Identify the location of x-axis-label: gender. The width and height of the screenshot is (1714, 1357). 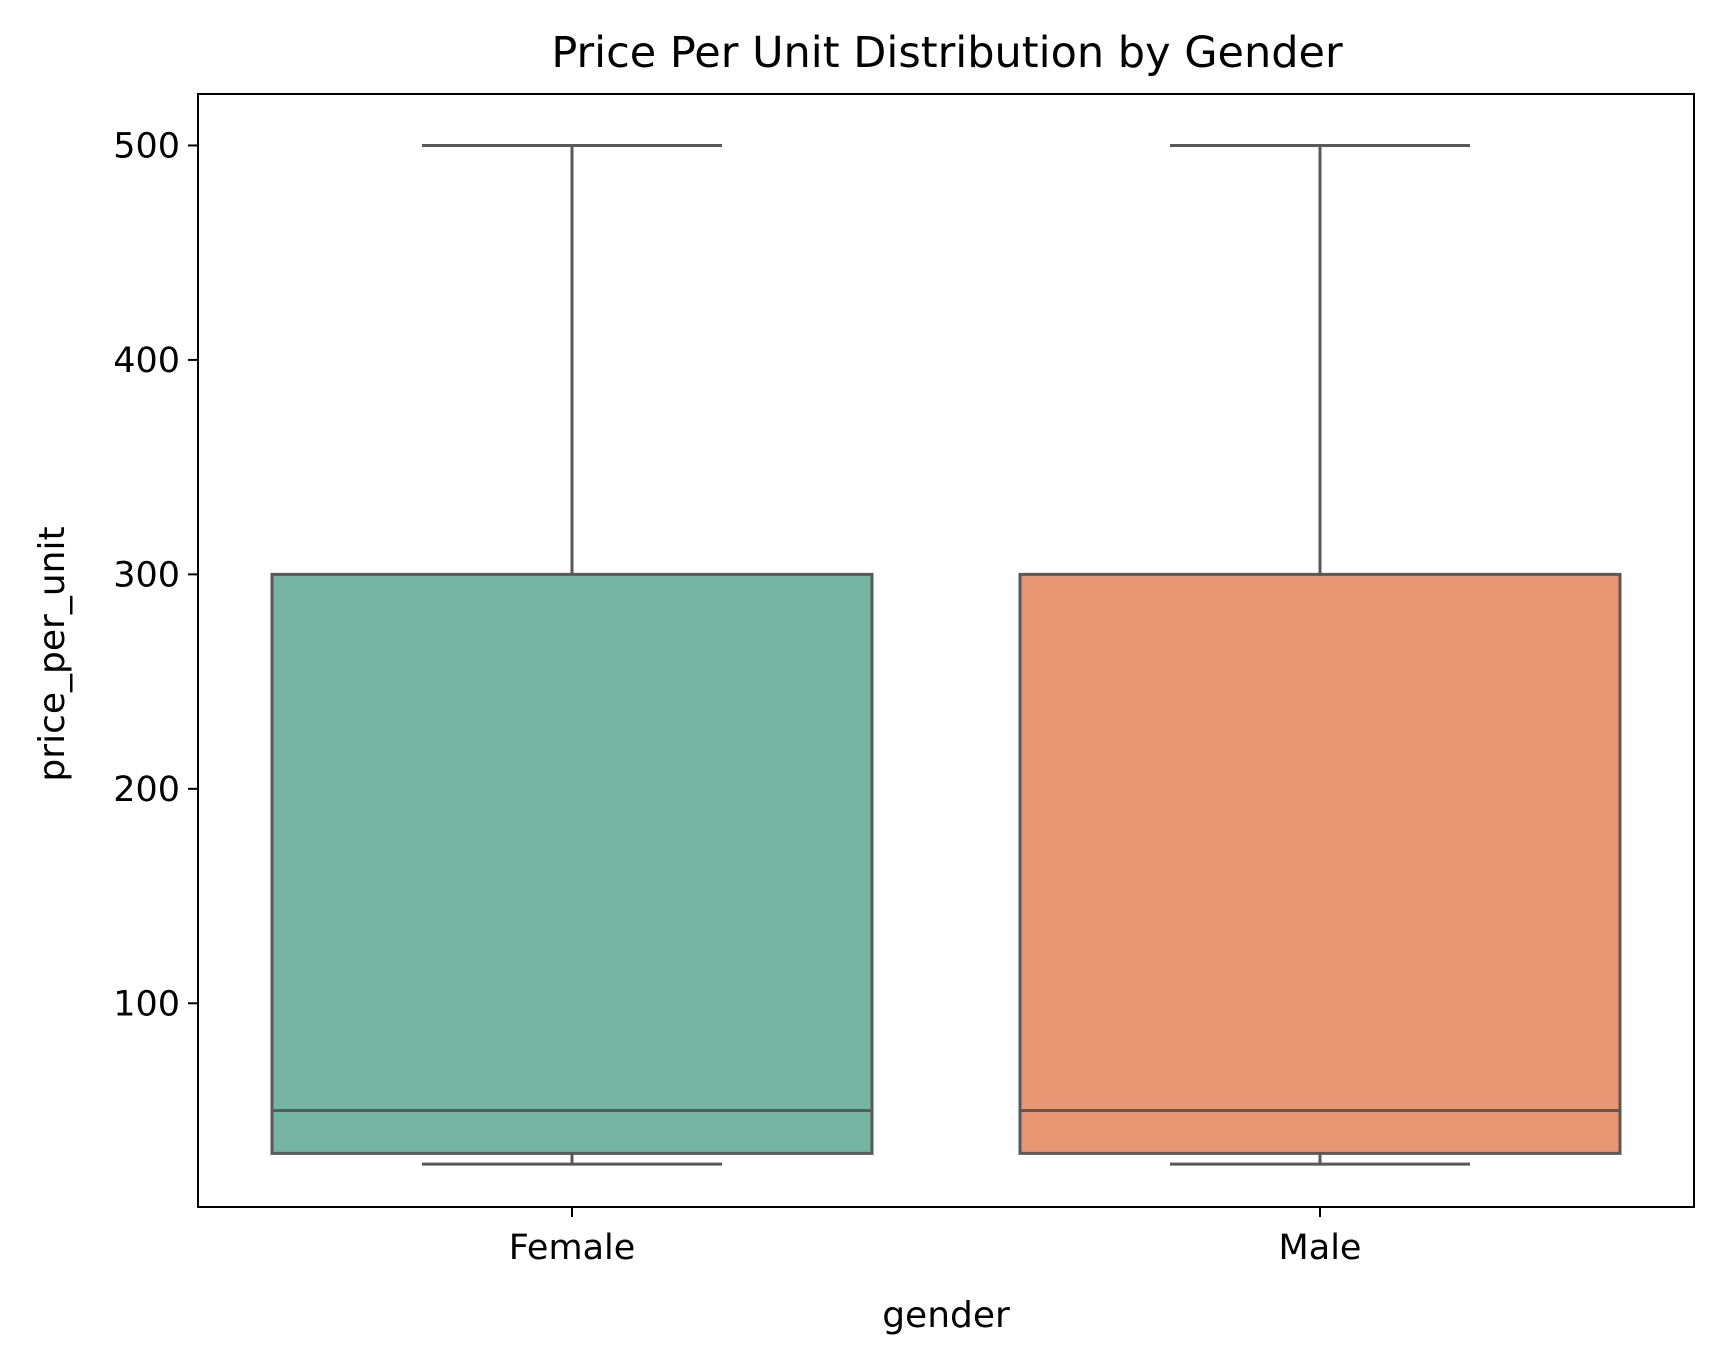
(946, 1315).